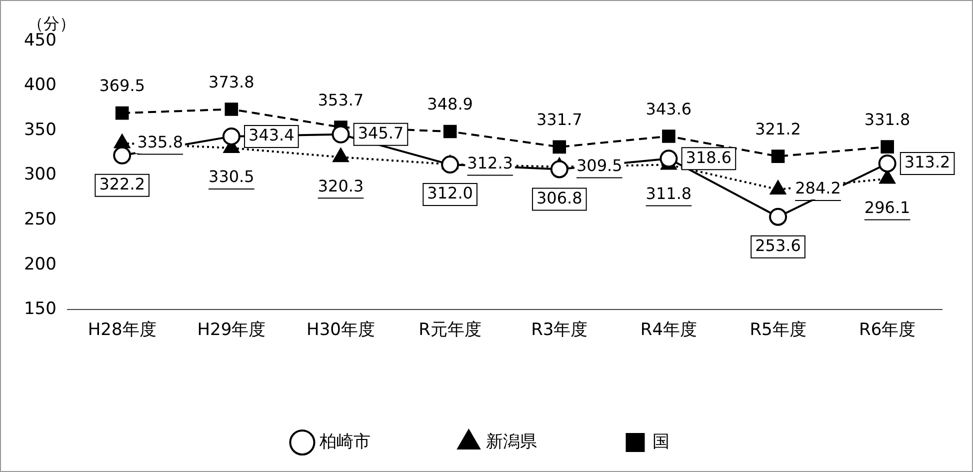 The image size is (973, 472). Describe the element at coordinates (40, 219) in the screenshot. I see `y-tick-label: 250` at that location.